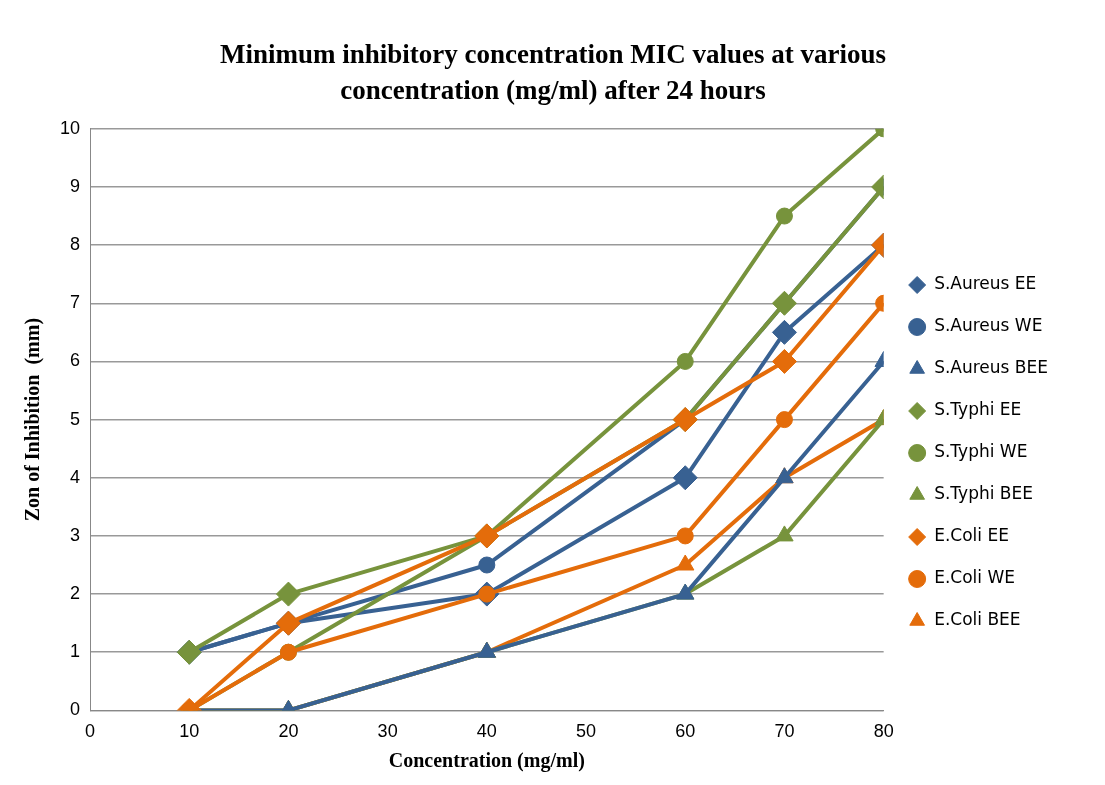  I want to click on x-tick-label: 70, so click(784, 731).